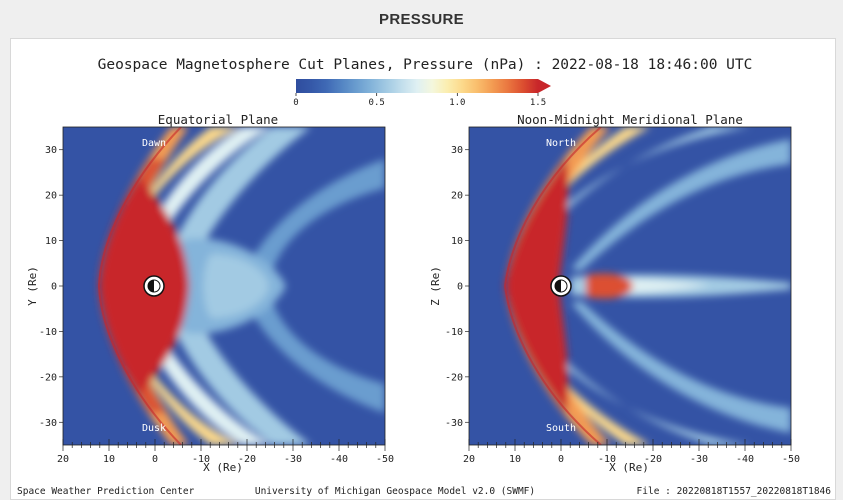  Describe the element at coordinates (295, 103) in the screenshot. I see `colorbar-tick-label: 0` at that location.